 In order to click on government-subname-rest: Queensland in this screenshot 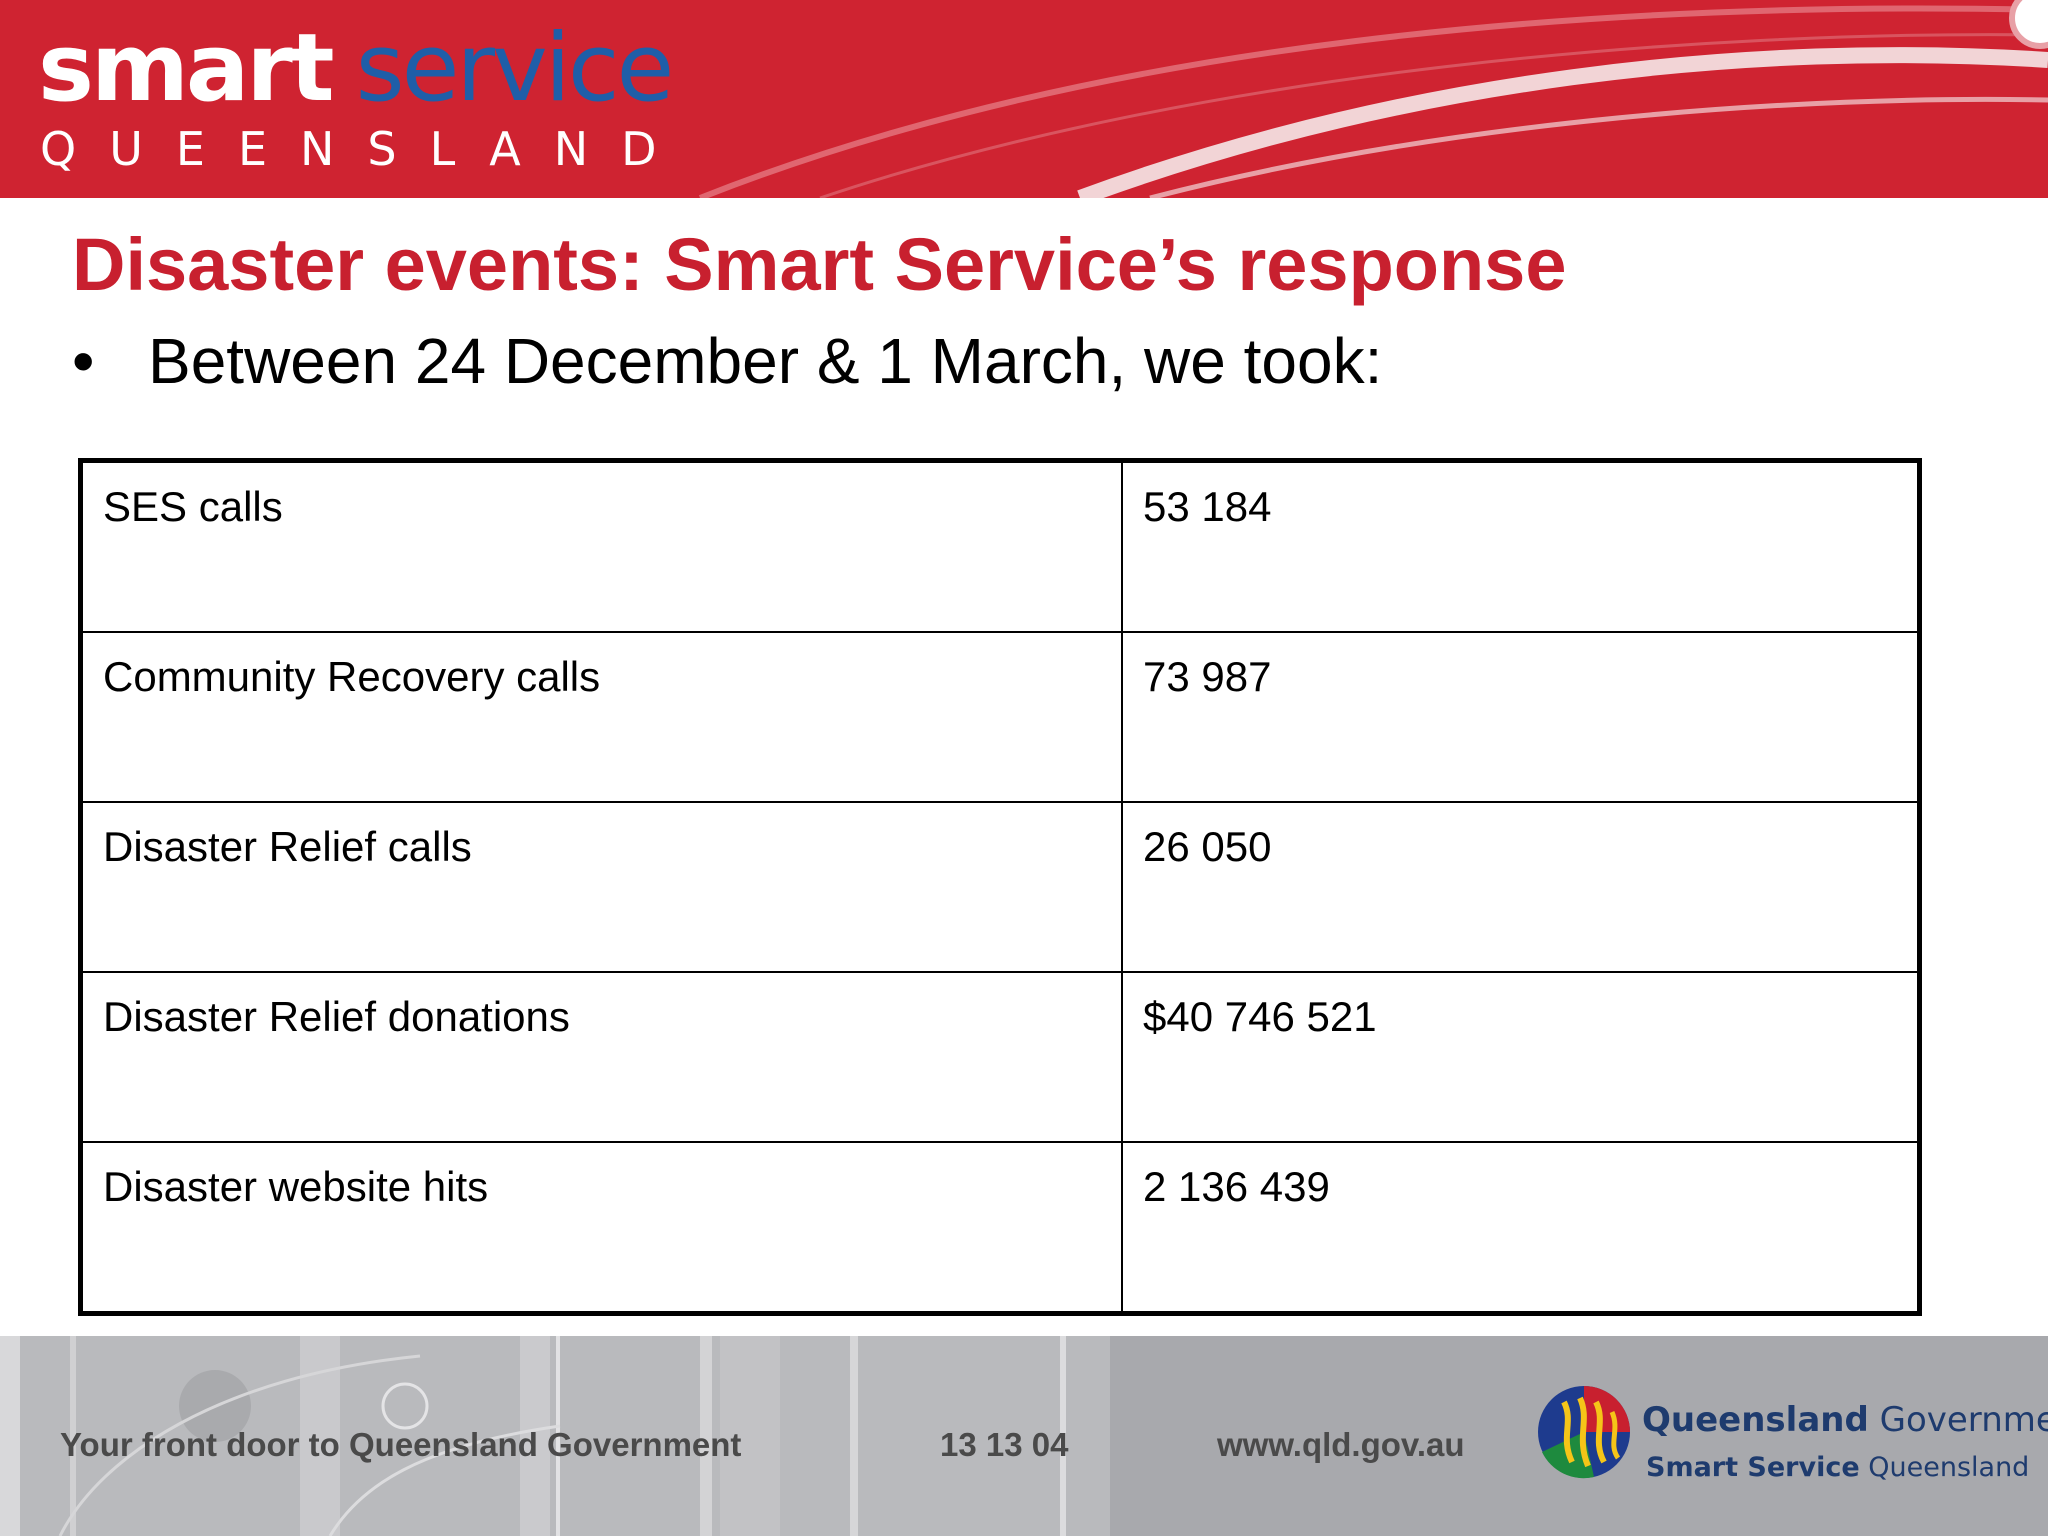, I will do `click(1944, 1467)`.